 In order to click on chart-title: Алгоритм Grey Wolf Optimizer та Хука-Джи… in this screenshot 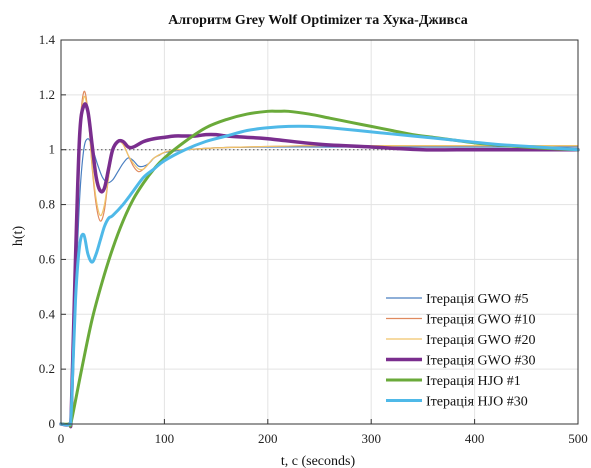, I will do `click(318, 20)`.